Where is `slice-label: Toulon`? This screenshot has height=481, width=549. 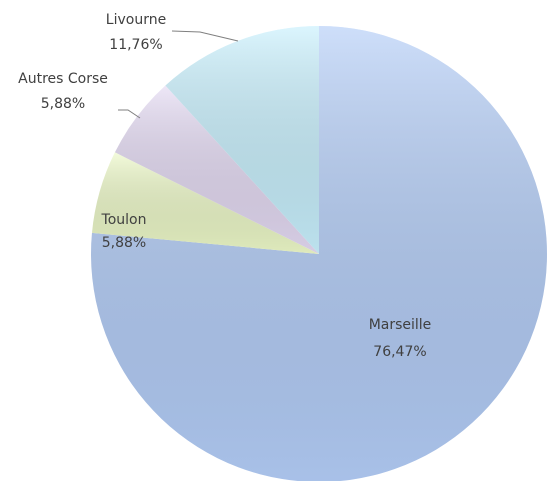
slice-label: Toulon is located at coordinates (124, 220).